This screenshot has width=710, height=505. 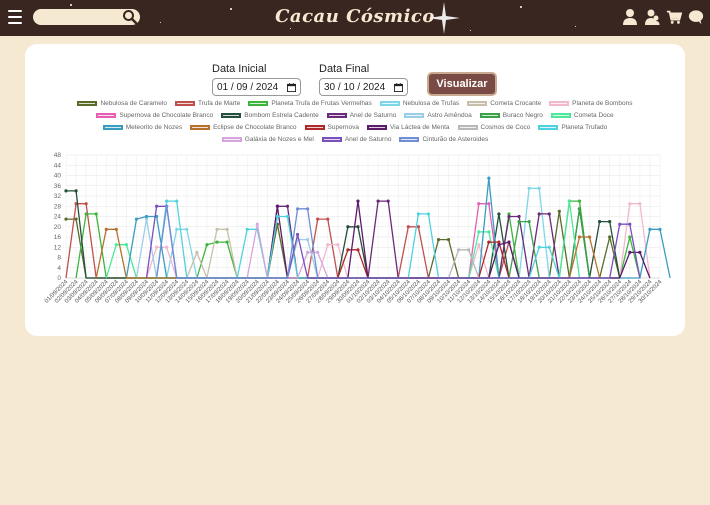 I want to click on legend-item: Cosmos de Coco, so click(x=494, y=127).